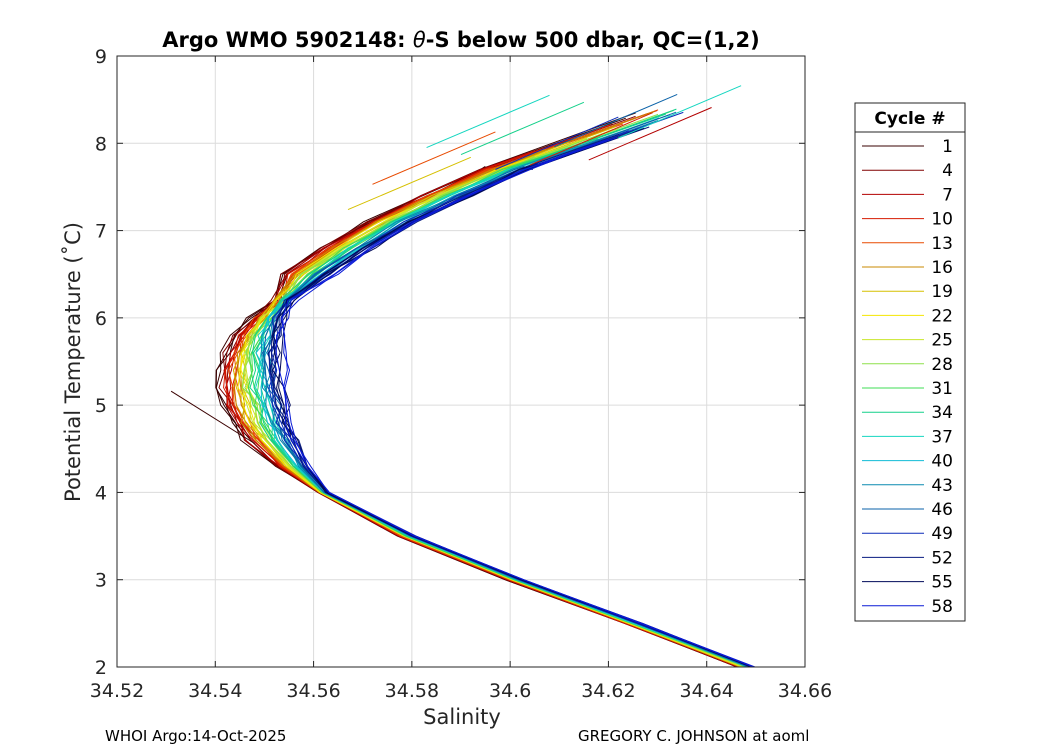  I want to click on legend-label: 46, so click(942, 510).